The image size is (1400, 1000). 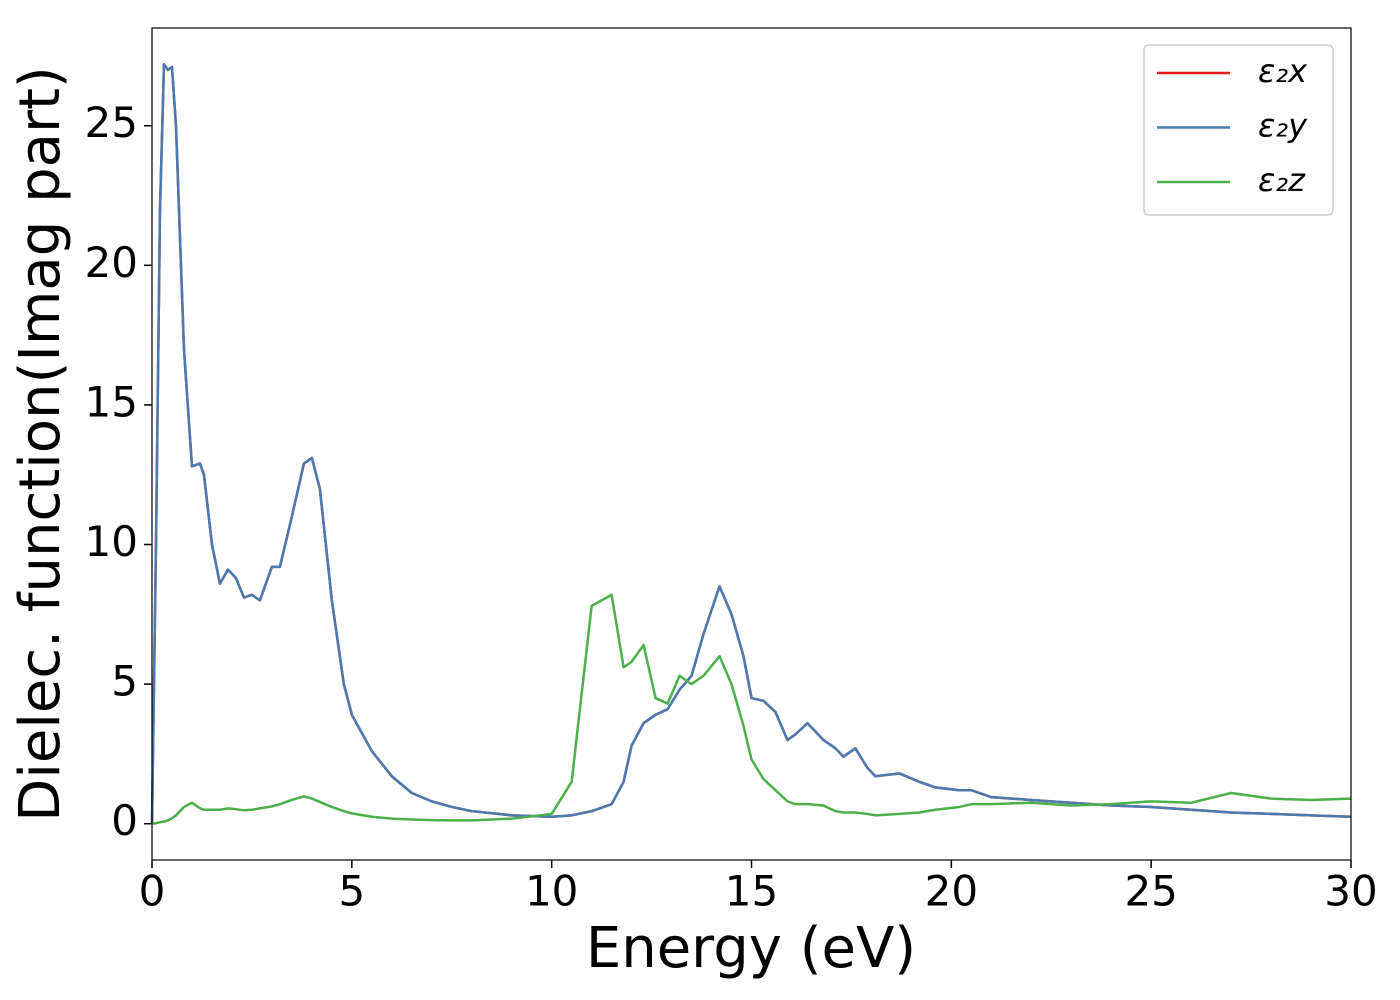 I want to click on y-tick-label: 0, so click(x=124, y=820).